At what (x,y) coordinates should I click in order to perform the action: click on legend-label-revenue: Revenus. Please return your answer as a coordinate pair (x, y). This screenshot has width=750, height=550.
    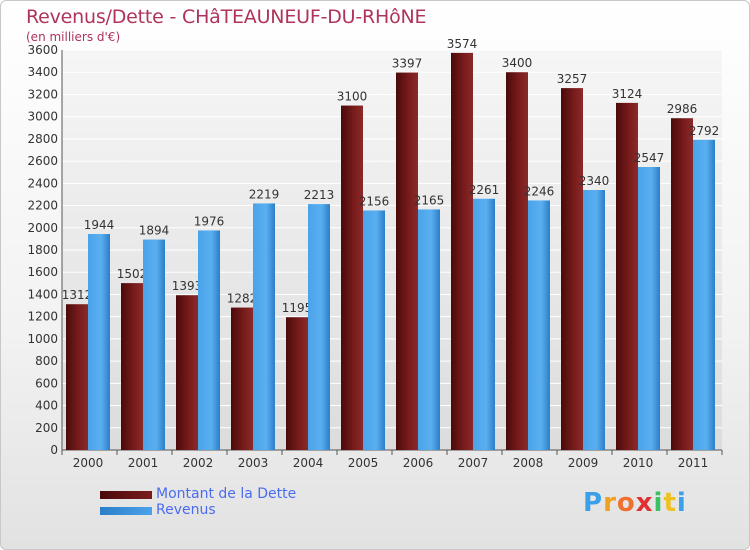
    Looking at the image, I should click on (186, 510).